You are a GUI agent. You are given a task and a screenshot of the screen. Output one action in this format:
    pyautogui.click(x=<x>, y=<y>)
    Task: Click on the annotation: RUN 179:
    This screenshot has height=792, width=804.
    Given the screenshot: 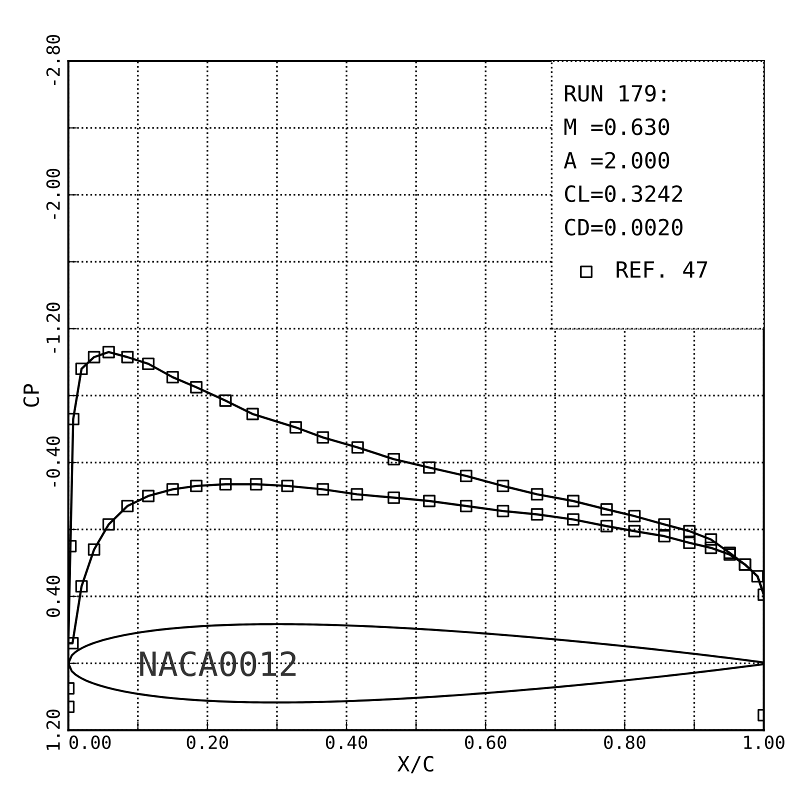 What is the action you would take?
    pyautogui.click(x=615, y=93)
    